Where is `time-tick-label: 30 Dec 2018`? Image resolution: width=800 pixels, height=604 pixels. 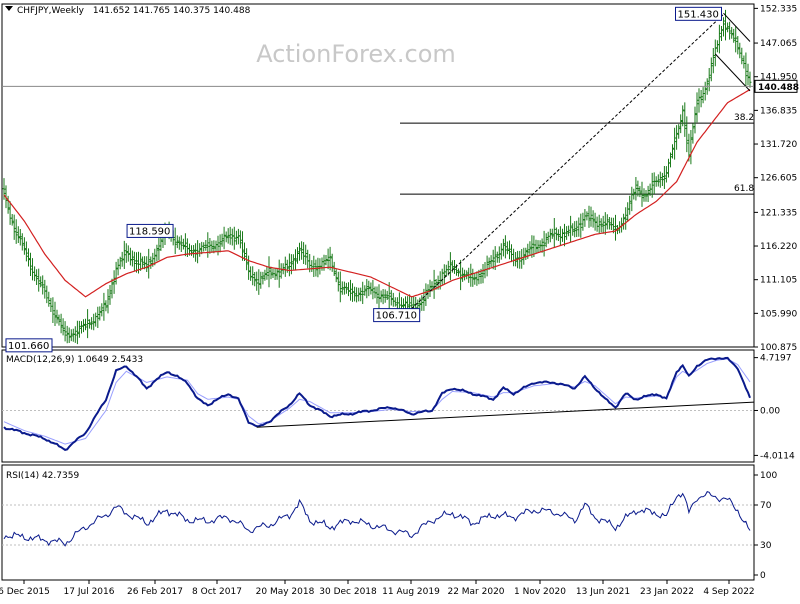
time-tick-label: 30 Dec 2018 is located at coordinates (348, 592).